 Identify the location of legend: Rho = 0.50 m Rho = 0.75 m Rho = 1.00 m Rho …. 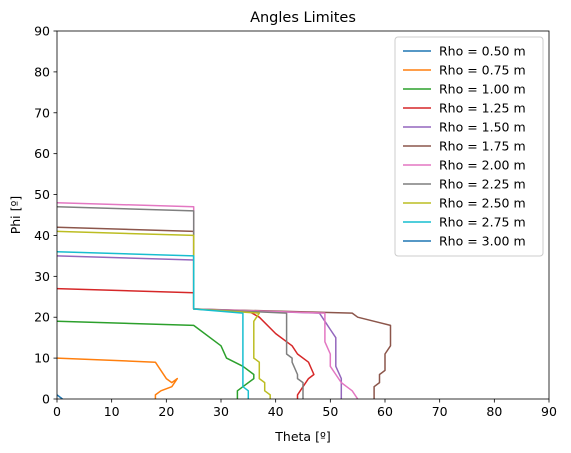
(469, 146).